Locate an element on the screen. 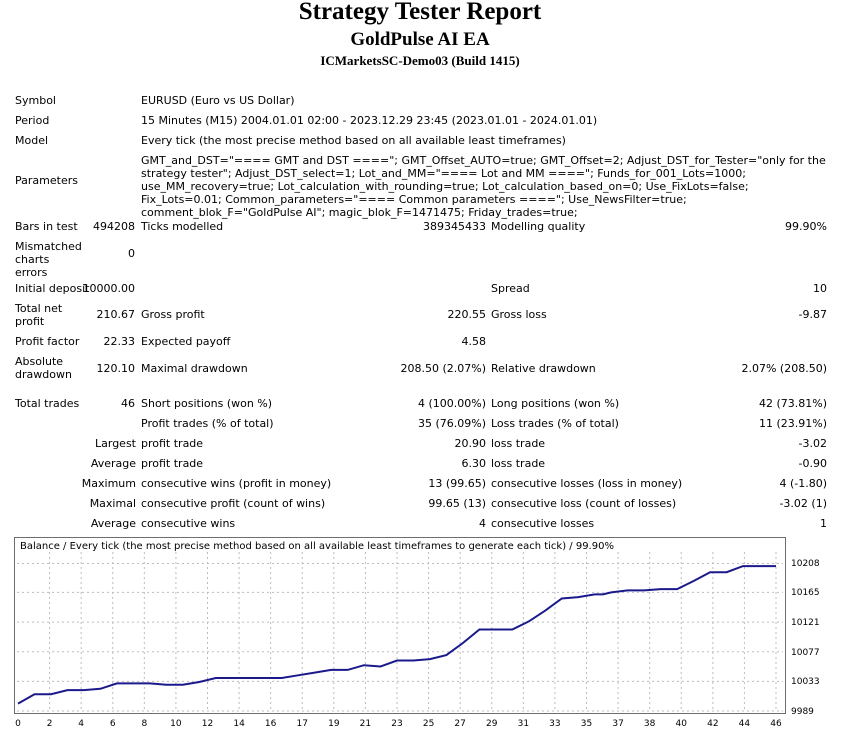  x-tick-label: 14 is located at coordinates (239, 724).